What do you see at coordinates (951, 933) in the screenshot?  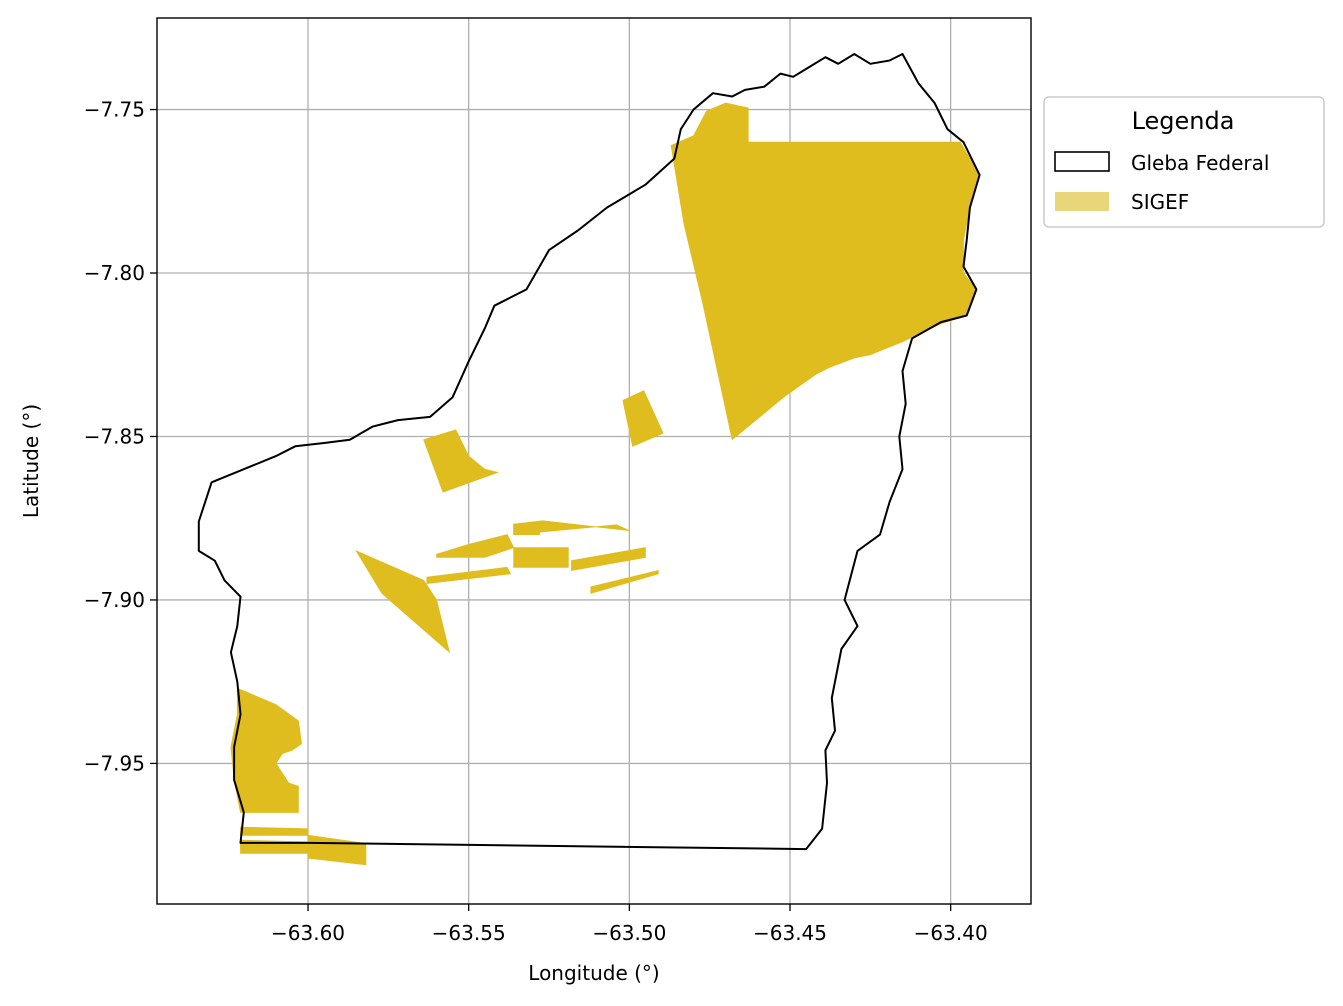 I see `x-tick-label: −63.40` at bounding box center [951, 933].